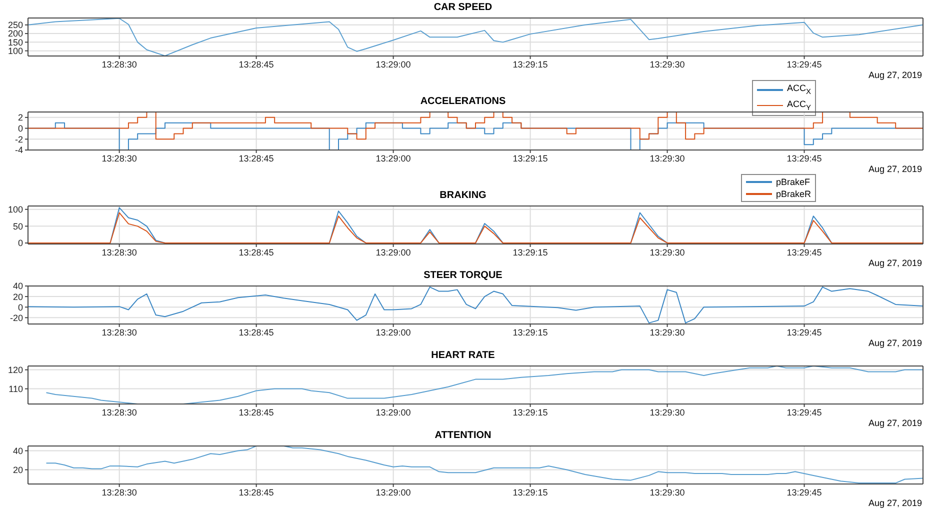 This screenshot has height=519, width=926. I want to click on legend-label: ACC$_{Y}$, so click(798, 106).